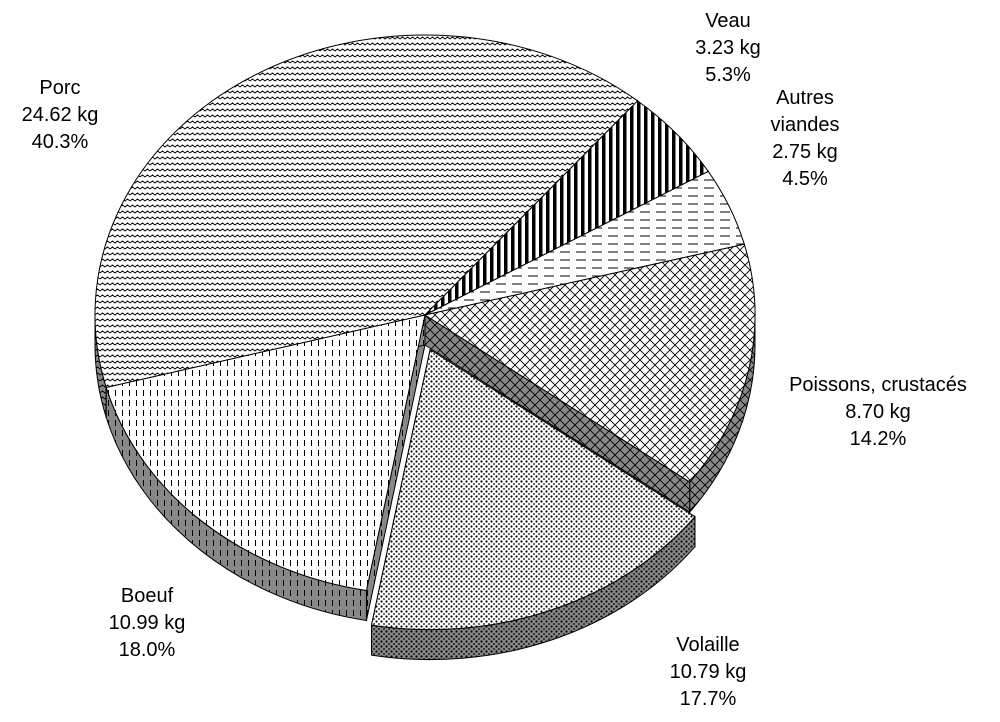 The height and width of the screenshot is (722, 1000). I want to click on slice-label: Autres viandes 2.75 kg 4.5%, so click(805, 139).